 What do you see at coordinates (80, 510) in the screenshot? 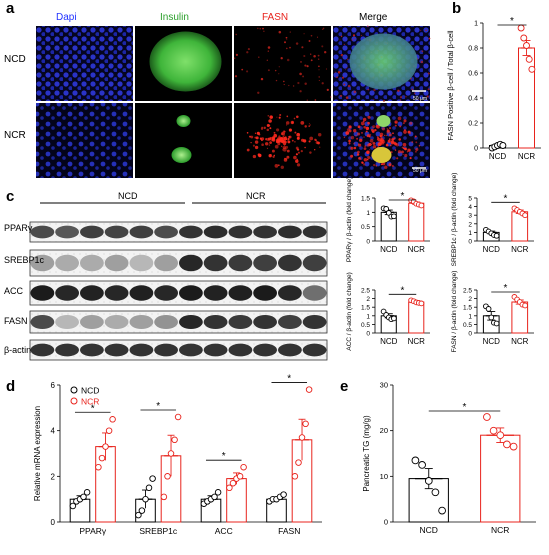
I see `bar` at bounding box center [80, 510].